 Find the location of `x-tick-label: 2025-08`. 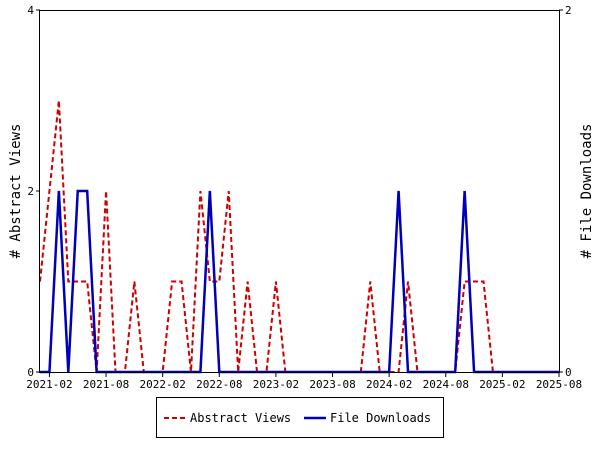

x-tick-label: 2025-08 is located at coordinates (559, 384).